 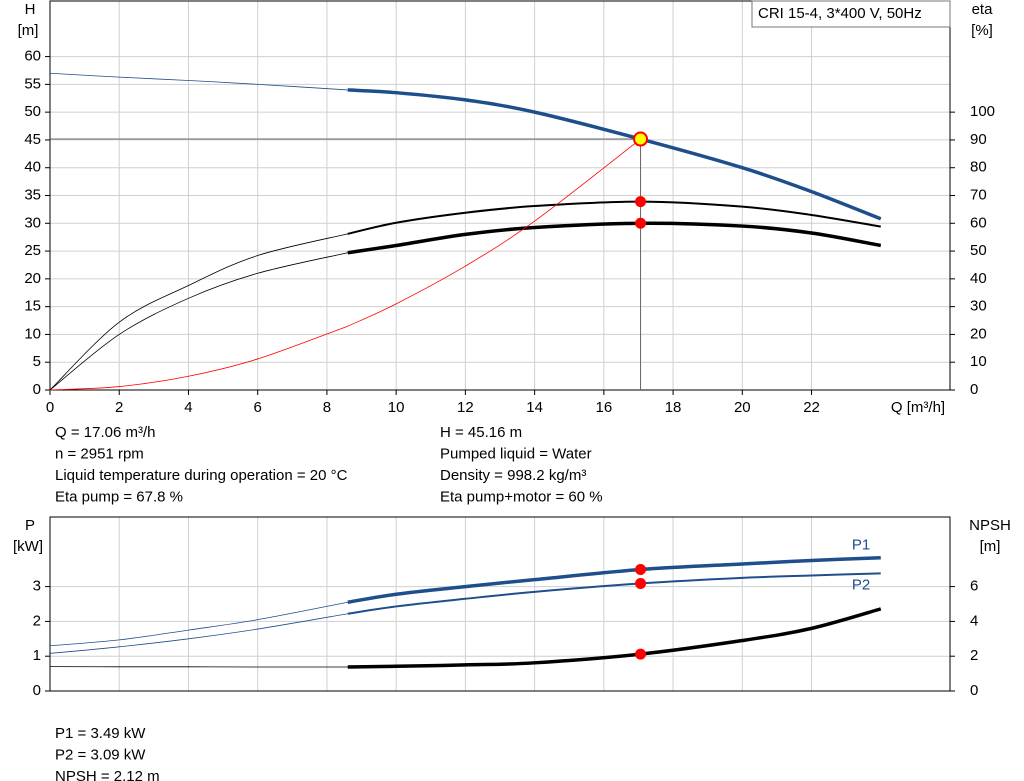 What do you see at coordinates (188, 407) in the screenshot?
I see `x-tick-label: 4` at bounding box center [188, 407].